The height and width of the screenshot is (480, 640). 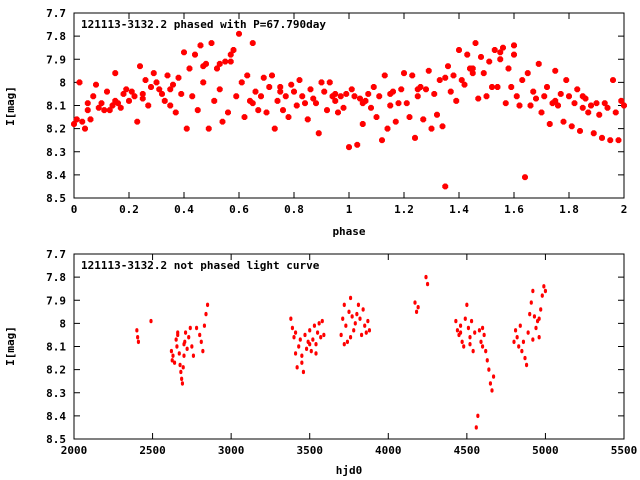 What do you see at coordinates (56, 198) in the screenshot?
I see `phased-ytick-label: 8.5` at bounding box center [56, 198].